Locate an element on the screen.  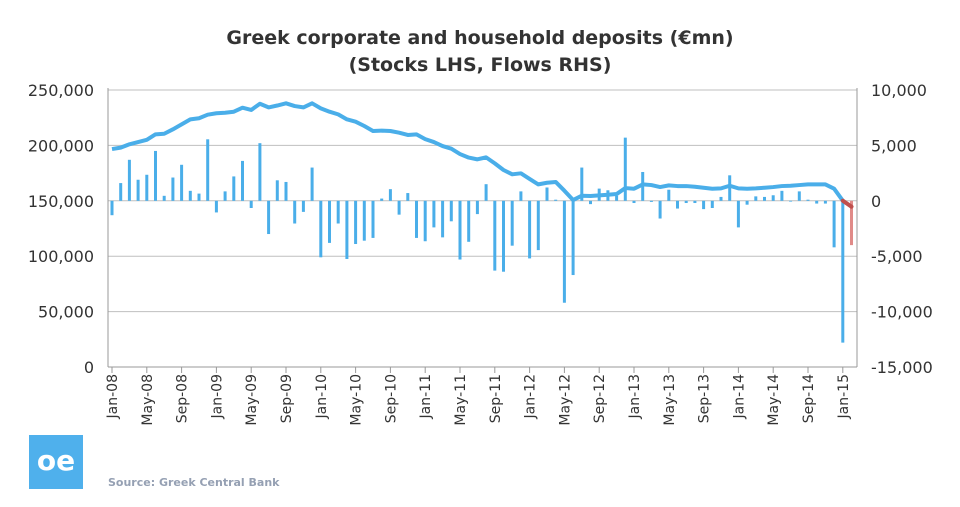
left-tick-label: 150,000 is located at coordinates (61, 201).